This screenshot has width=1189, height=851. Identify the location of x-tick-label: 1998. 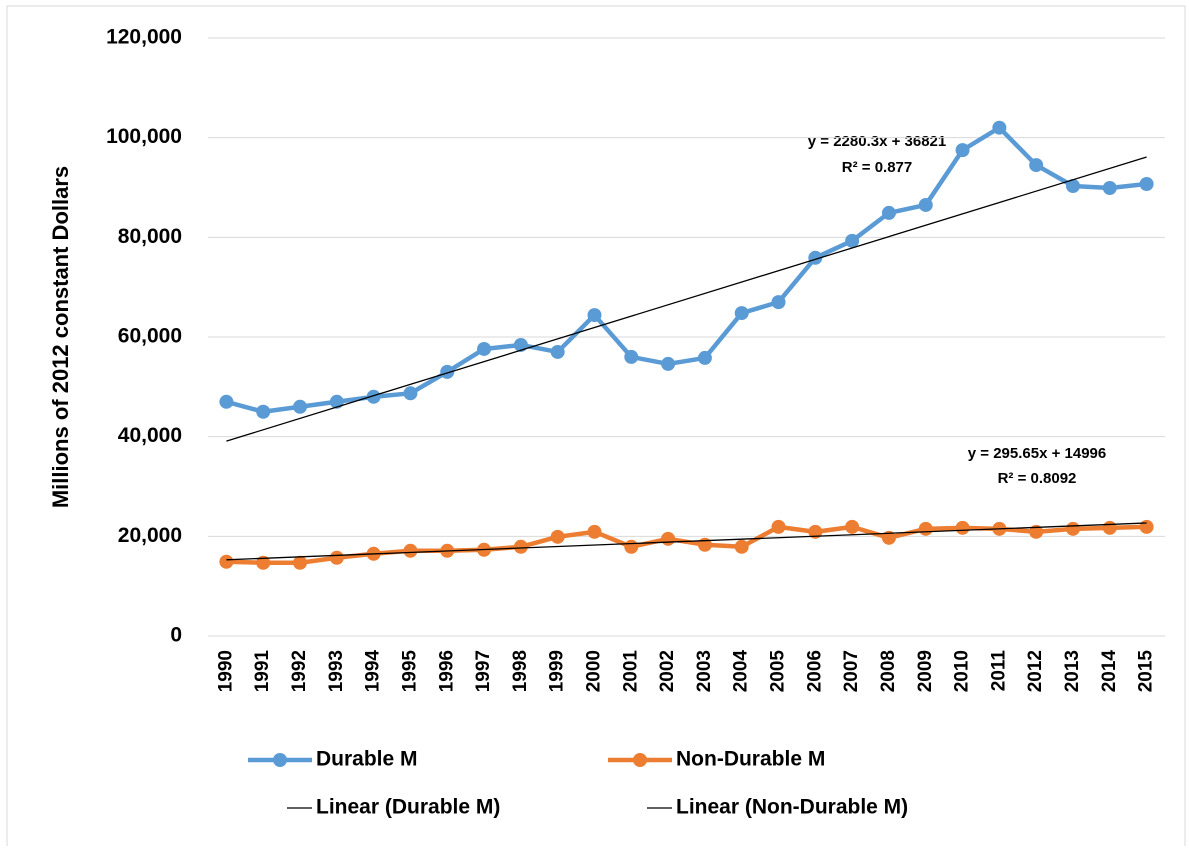
(520, 671).